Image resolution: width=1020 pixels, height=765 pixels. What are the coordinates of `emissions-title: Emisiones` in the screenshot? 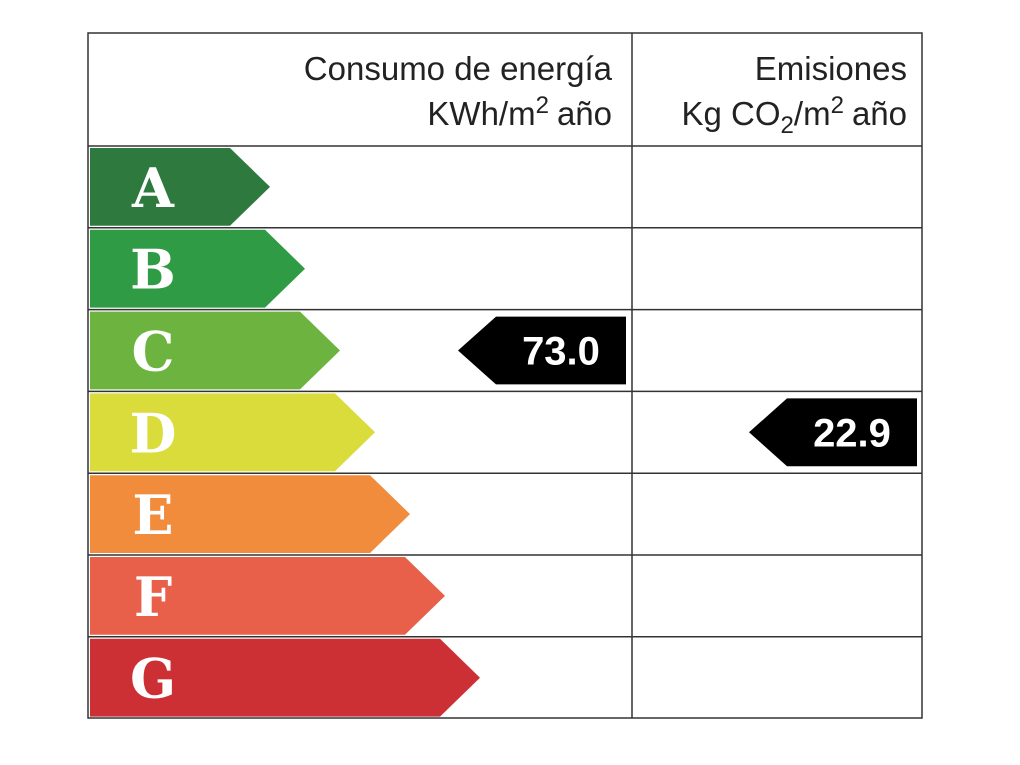 It's located at (831, 68).